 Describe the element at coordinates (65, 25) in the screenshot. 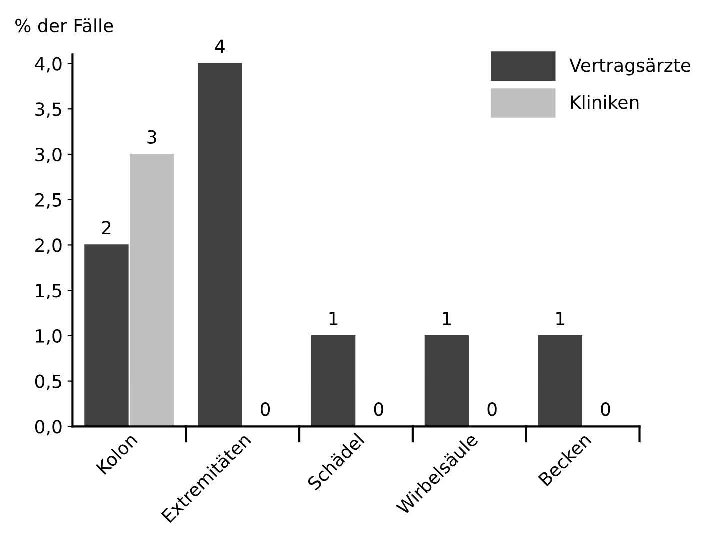

I see `y-axis-title: % der Fälle` at that location.